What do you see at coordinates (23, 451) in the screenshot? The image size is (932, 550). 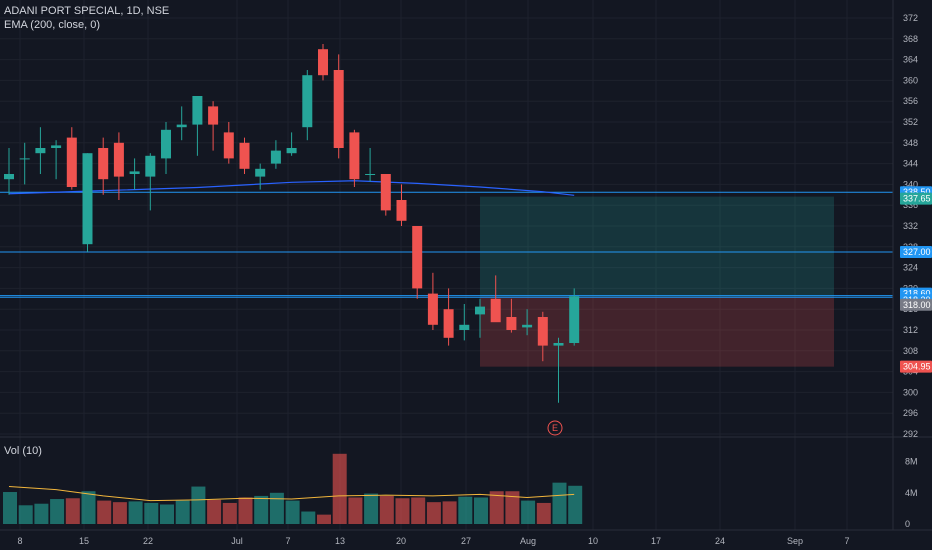 I see `volume-legend: Vol (10)` at bounding box center [23, 451].